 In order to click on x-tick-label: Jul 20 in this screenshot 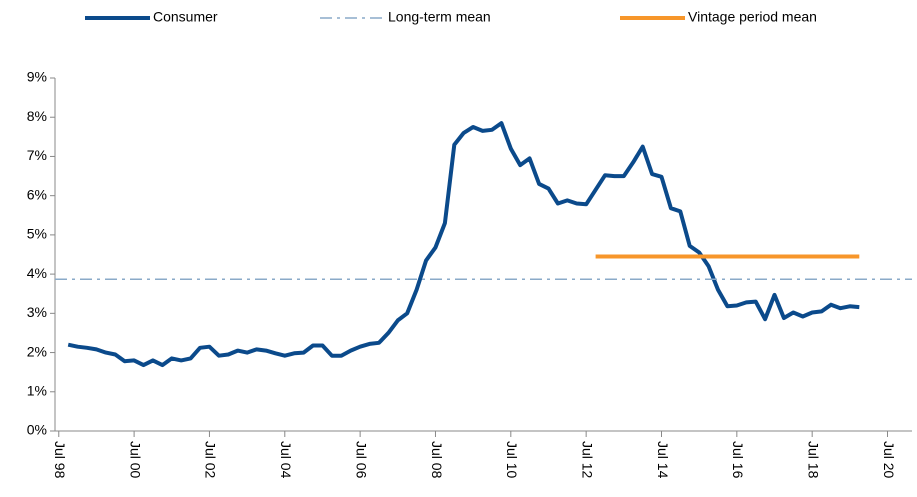, I will do `click(889, 460)`.